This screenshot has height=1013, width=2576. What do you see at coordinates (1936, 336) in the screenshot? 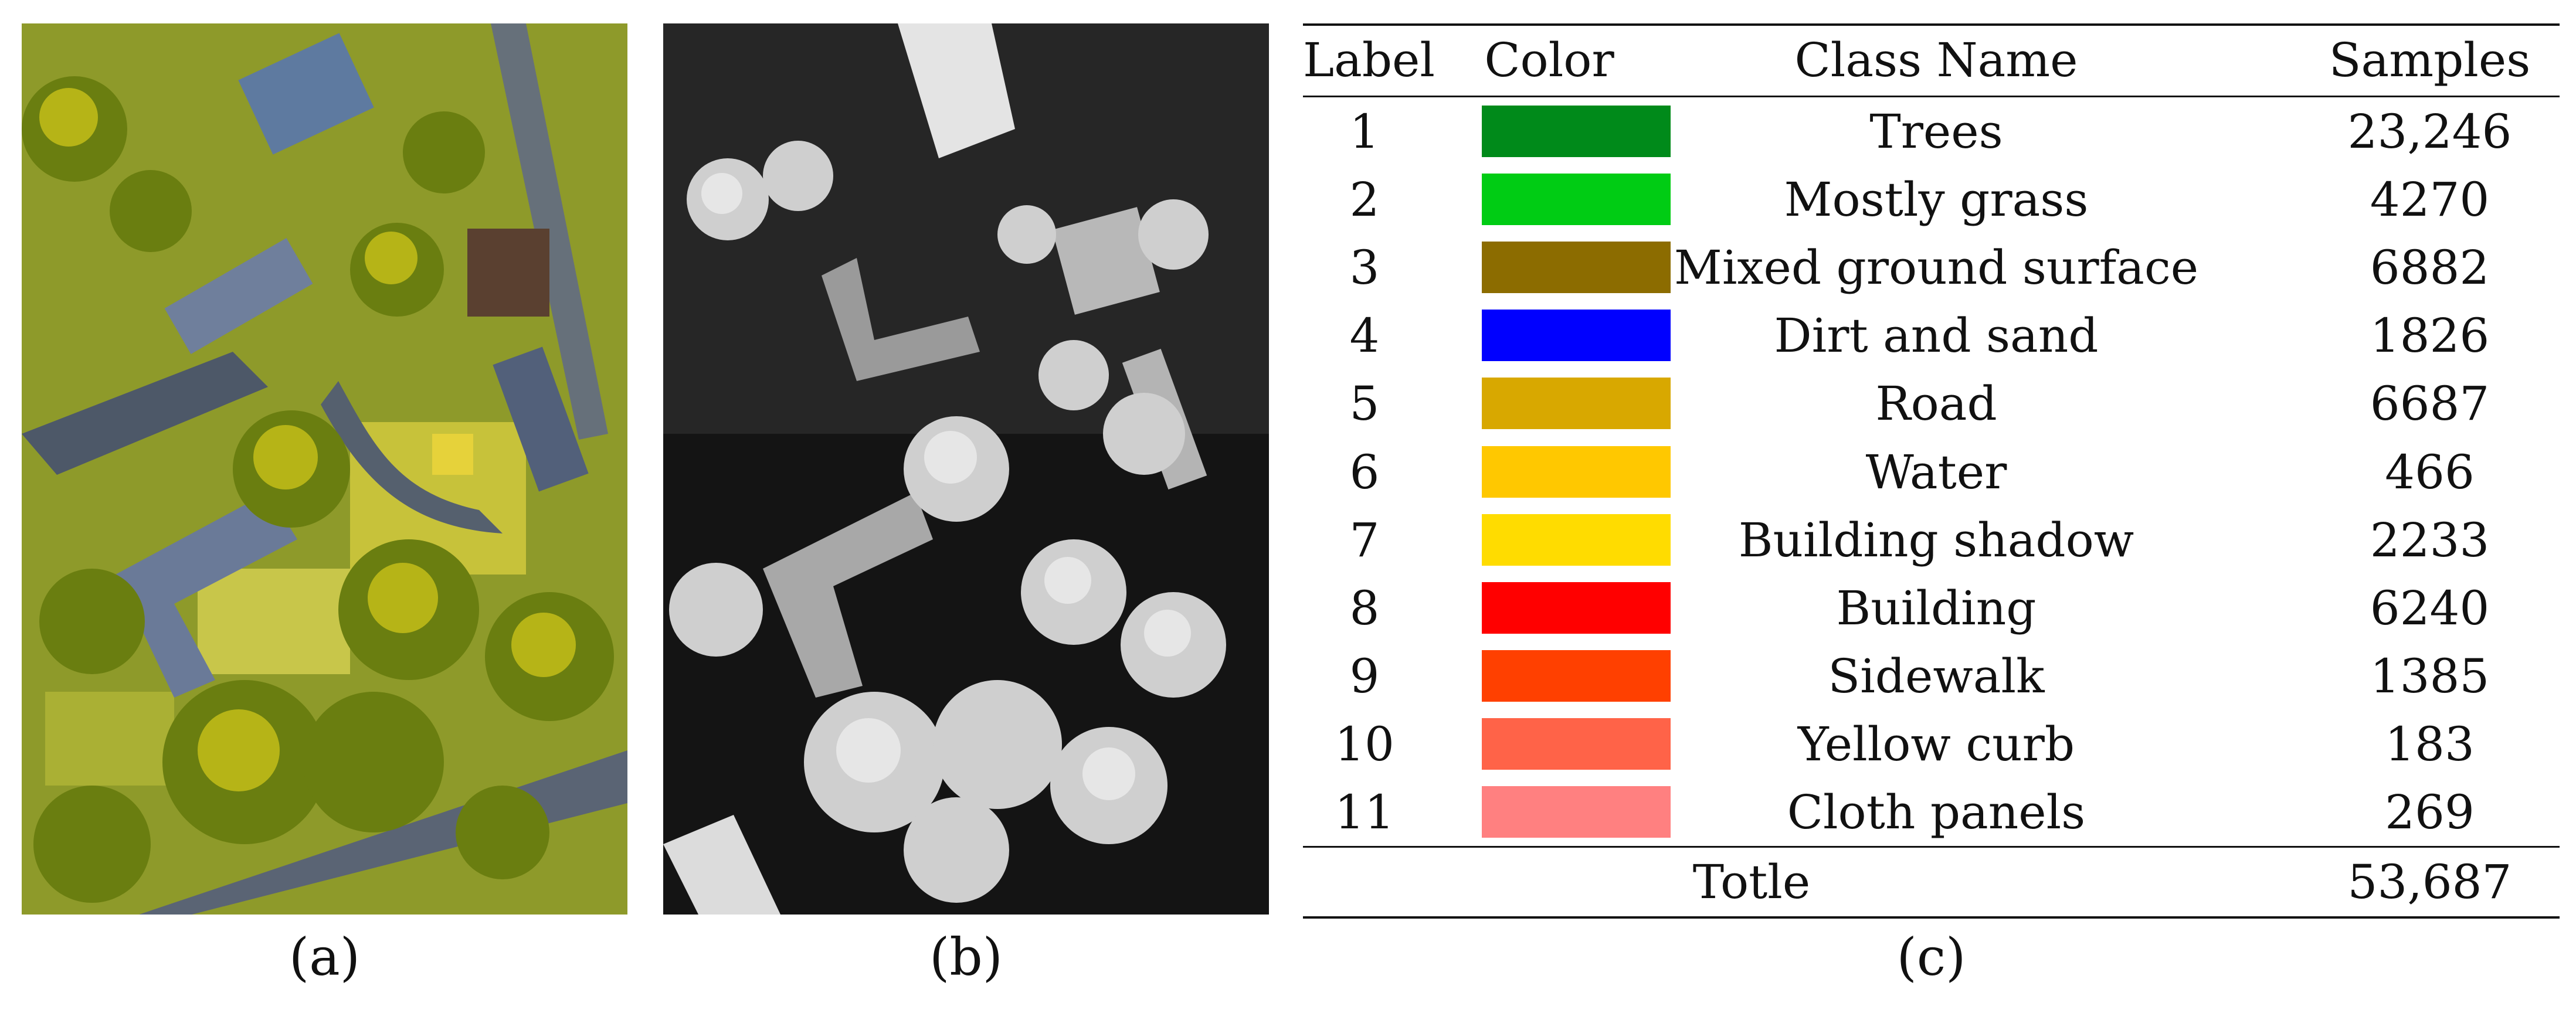
I see `row-class-name: Dirt and sand` at bounding box center [1936, 336].